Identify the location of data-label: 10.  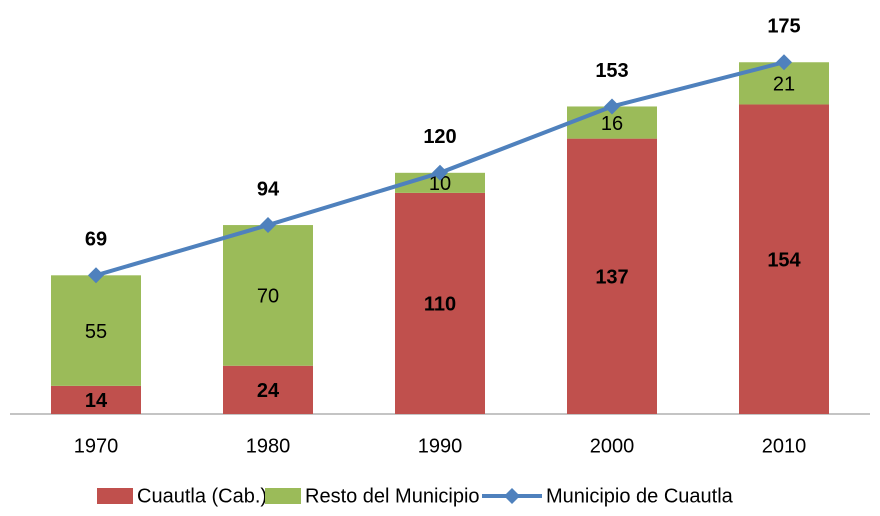
(440, 184).